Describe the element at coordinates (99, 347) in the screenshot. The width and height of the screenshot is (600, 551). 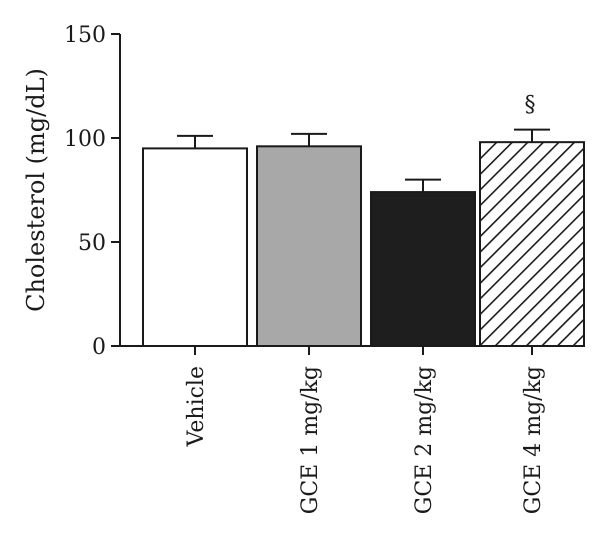
I see `y-tick-label-0: 0` at that location.